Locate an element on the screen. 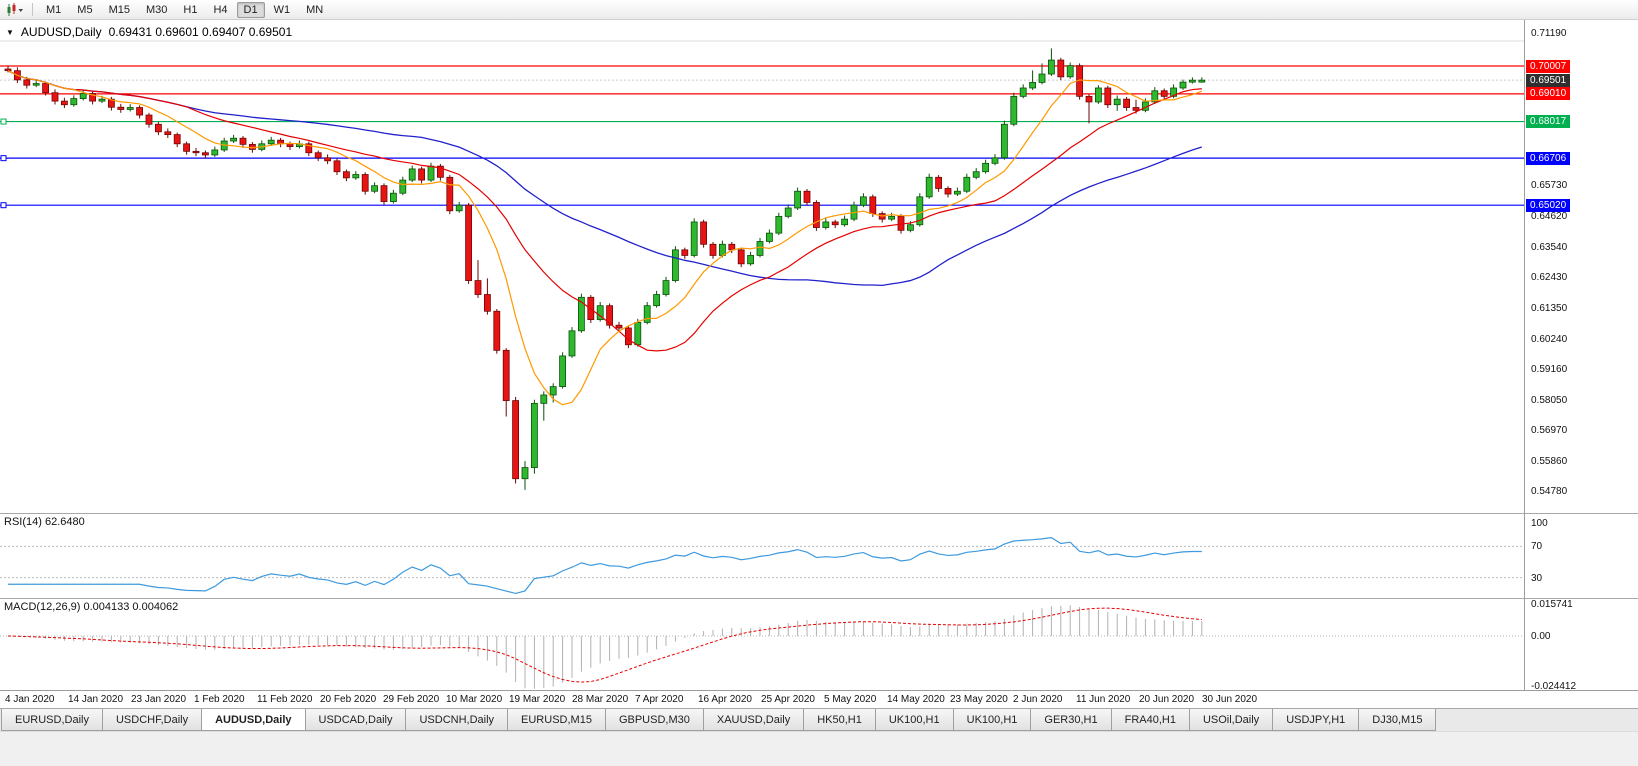 The width and height of the screenshot is (1638, 766). chart-tab-usdchf-daily: USDCHF,Daily is located at coordinates (152, 720).